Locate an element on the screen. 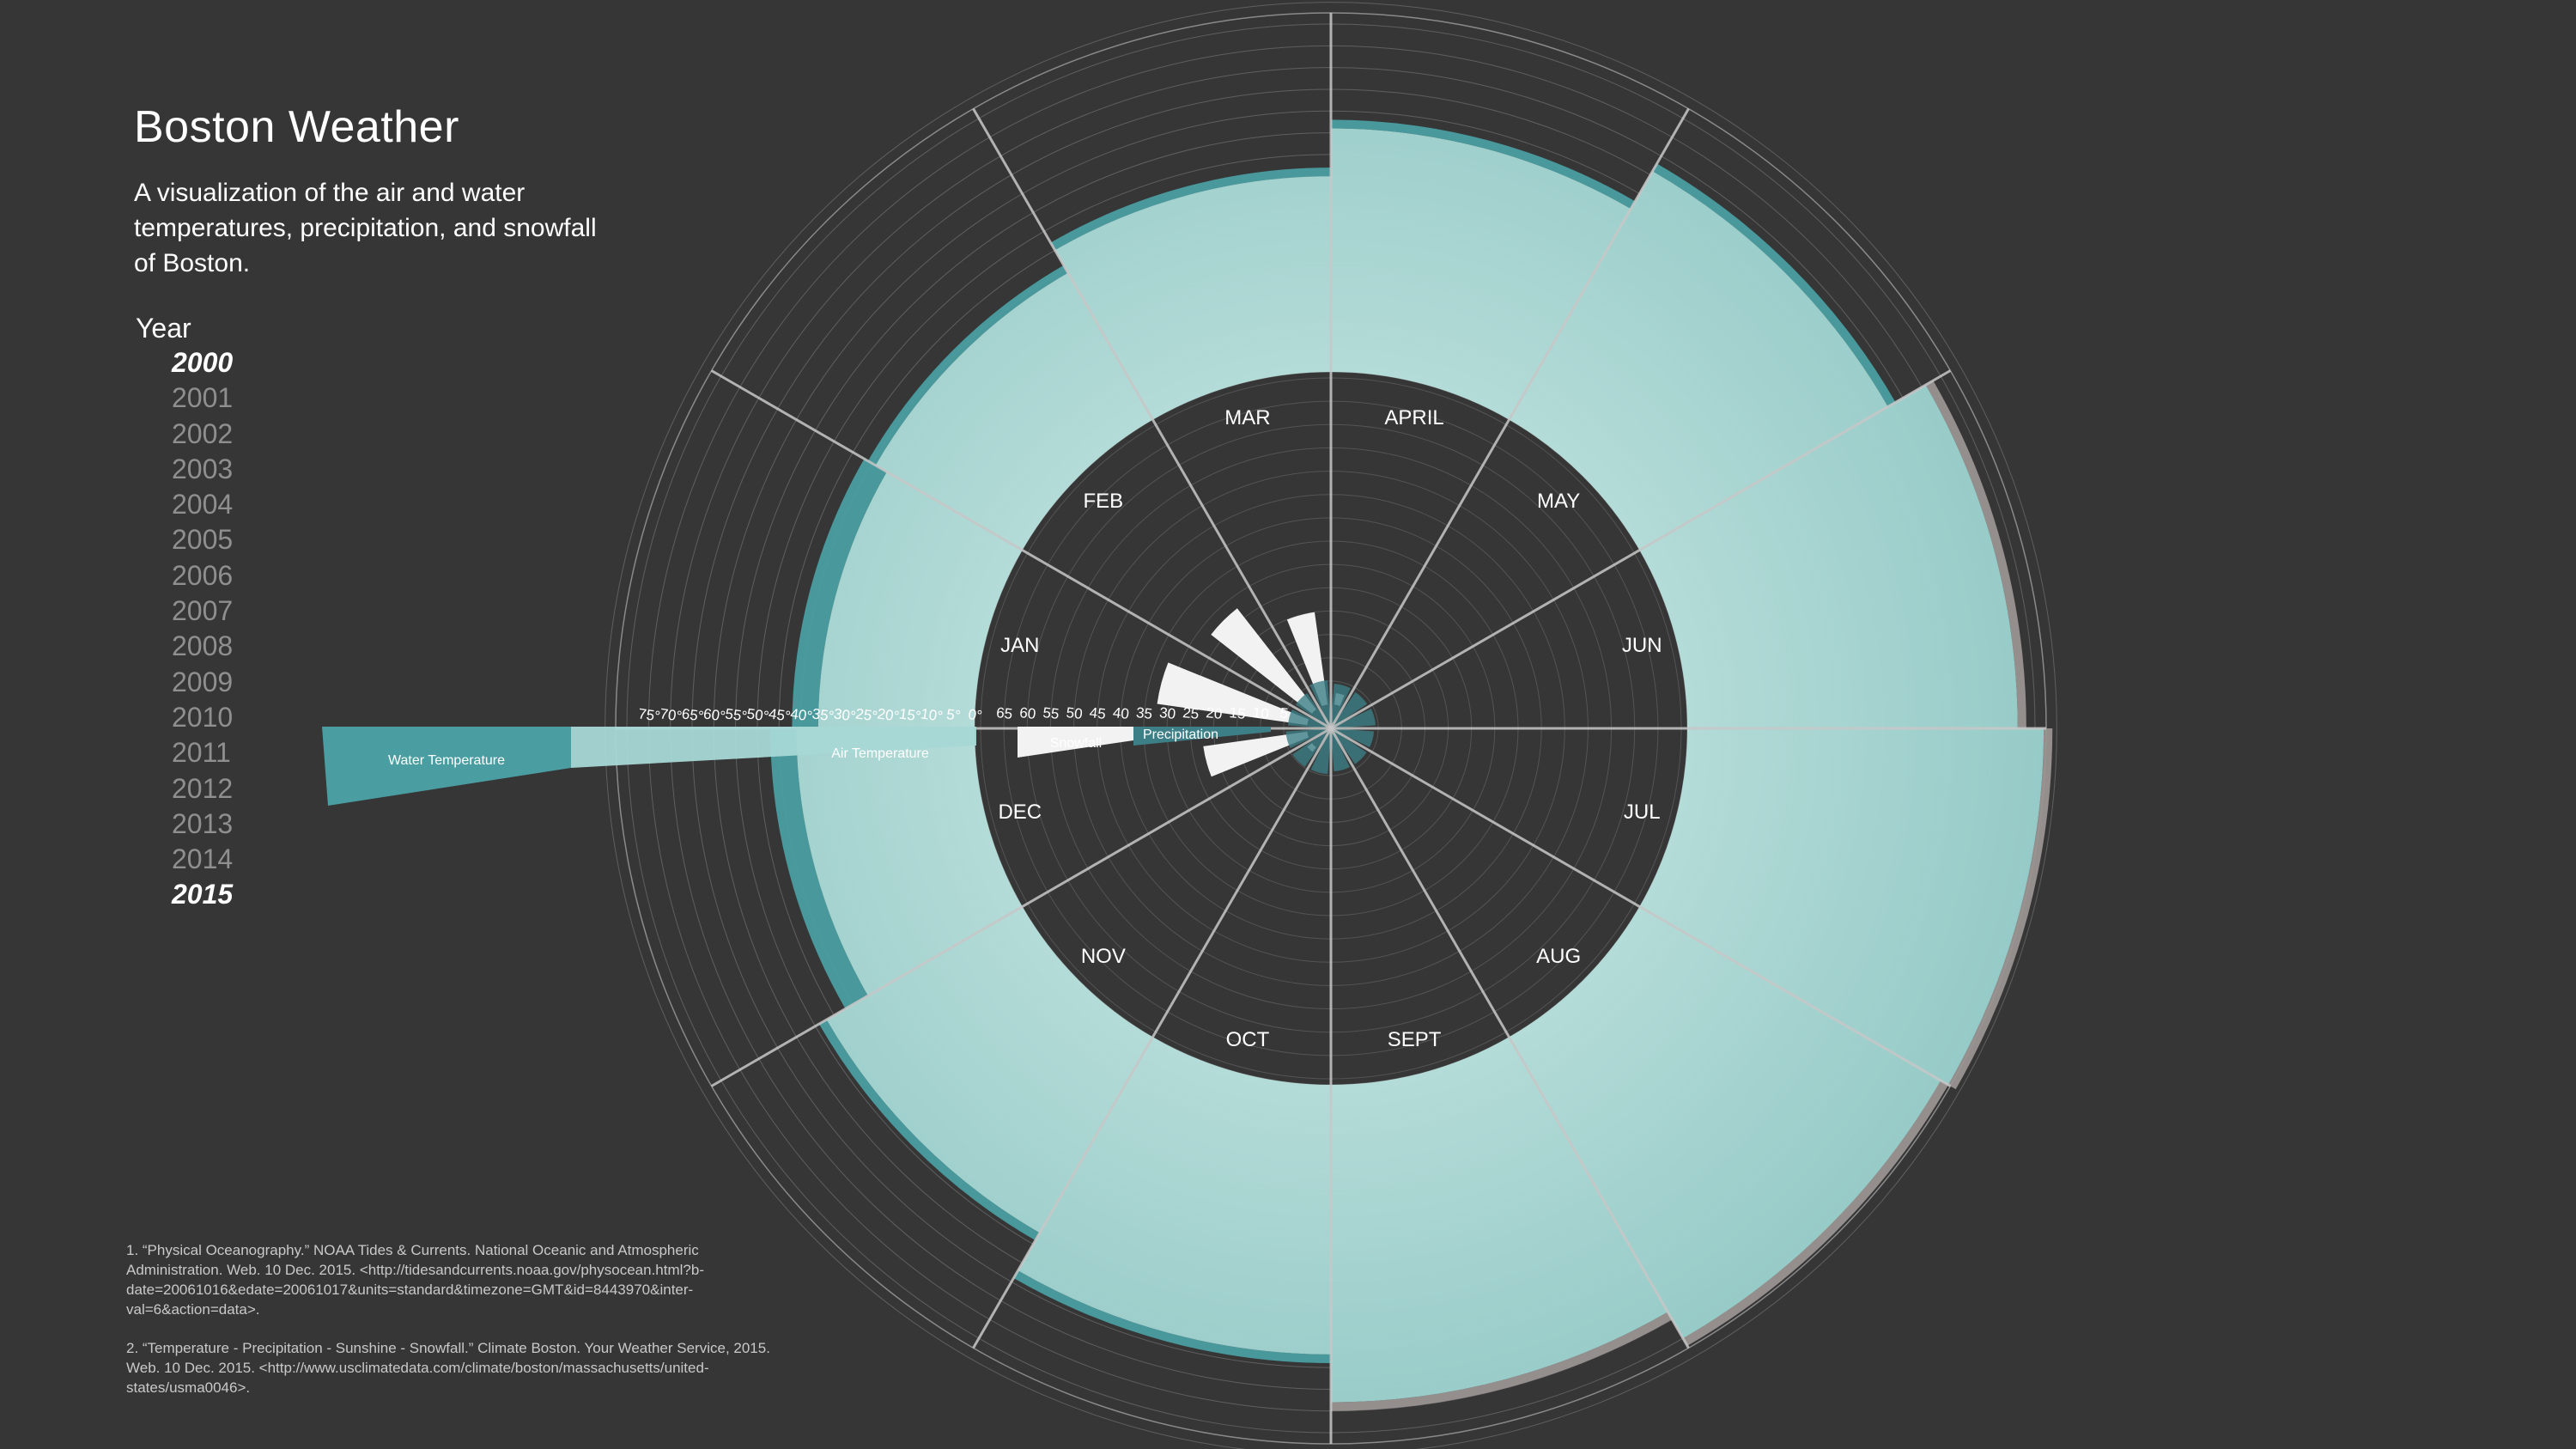  legend-water-temperature-swatch is located at coordinates (446, 766).